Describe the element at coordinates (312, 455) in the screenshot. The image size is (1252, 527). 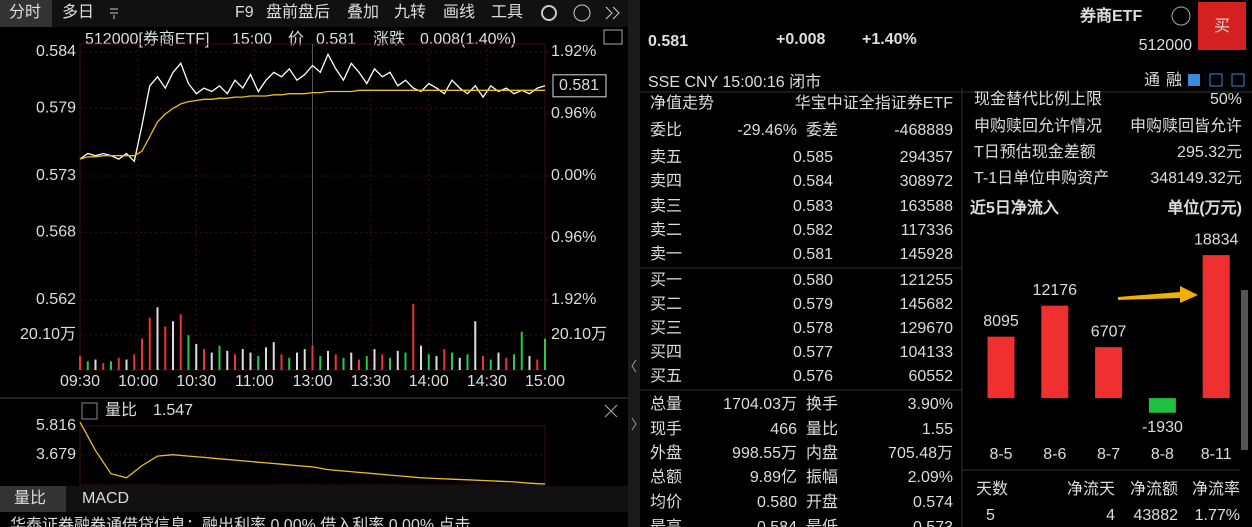
I see `plot-border` at that location.